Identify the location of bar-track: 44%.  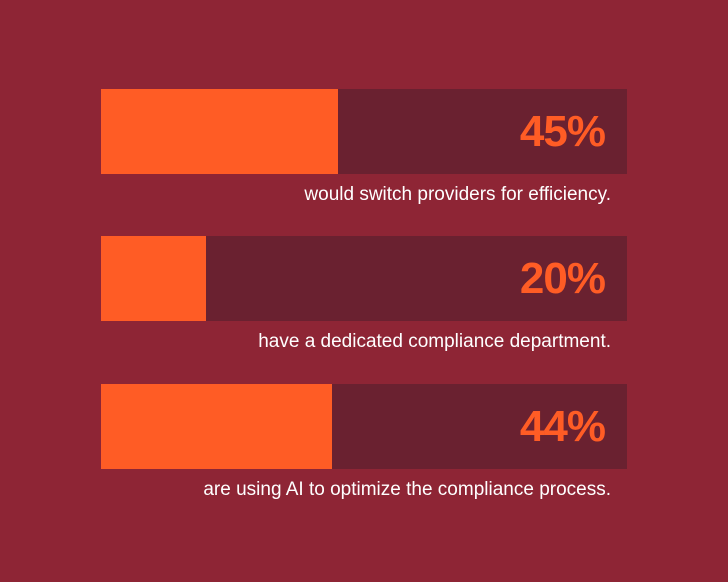
(364, 426).